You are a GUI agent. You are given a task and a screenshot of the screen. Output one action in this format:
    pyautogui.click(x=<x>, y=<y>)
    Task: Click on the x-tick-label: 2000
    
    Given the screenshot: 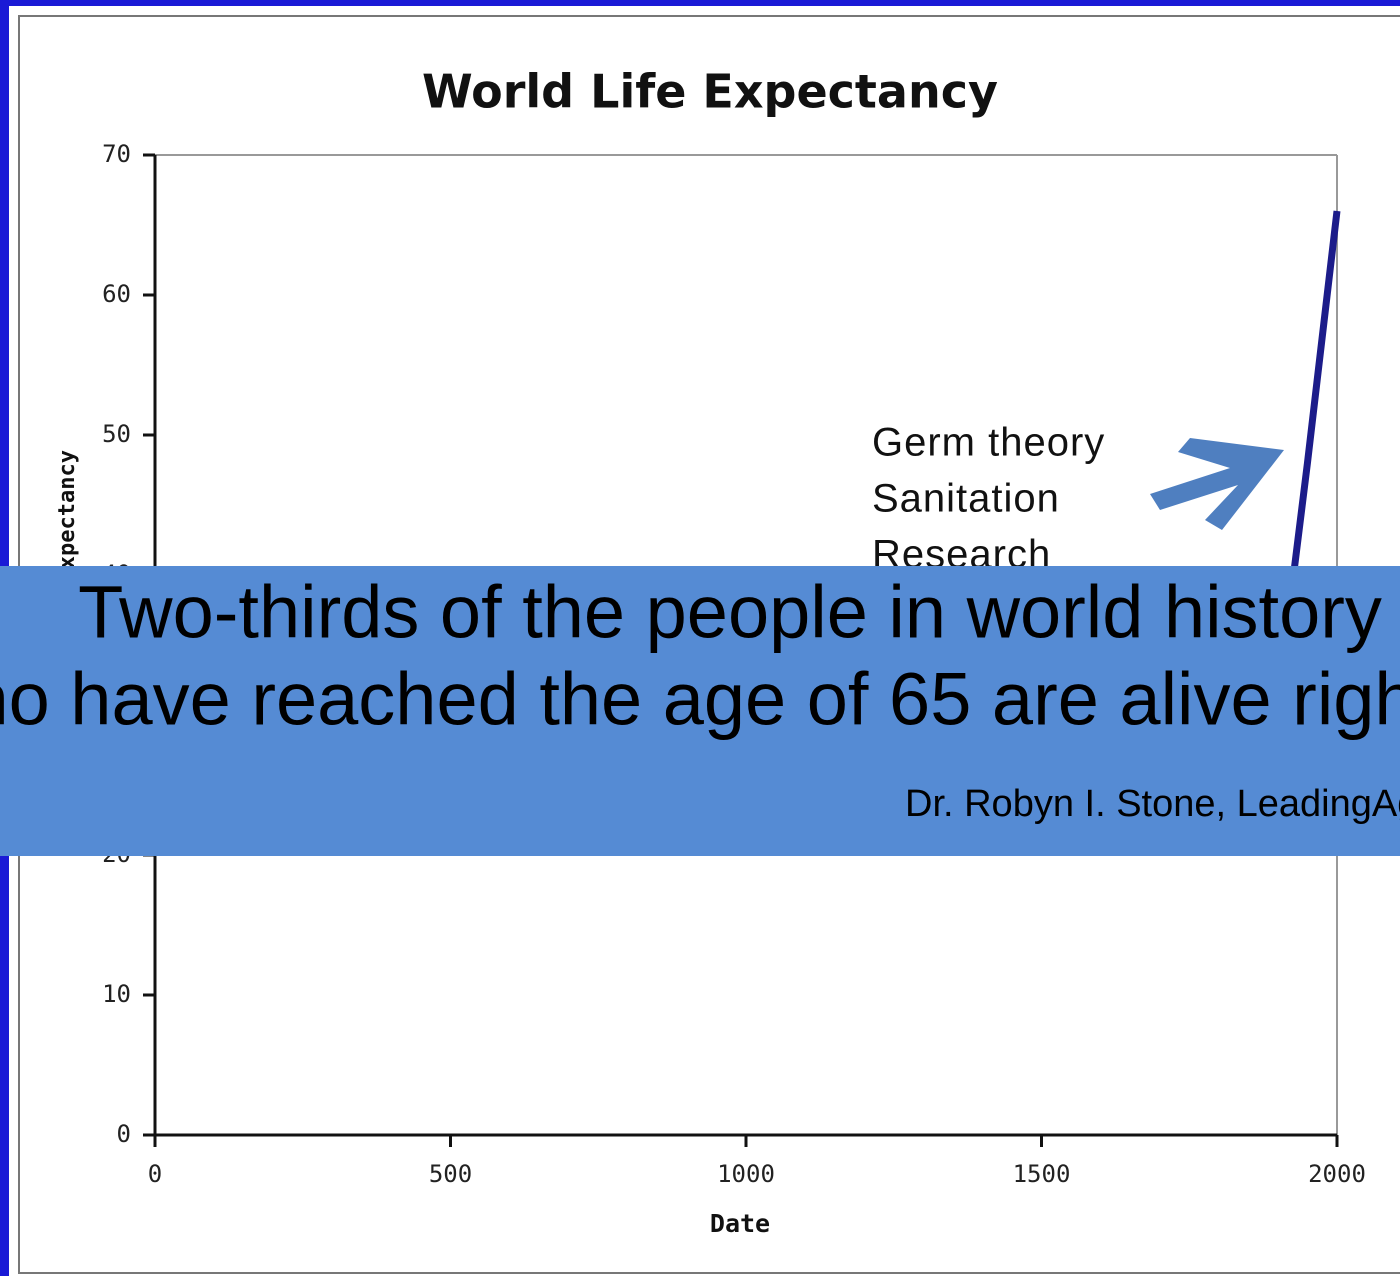 What is the action you would take?
    pyautogui.click(x=1337, y=1174)
    